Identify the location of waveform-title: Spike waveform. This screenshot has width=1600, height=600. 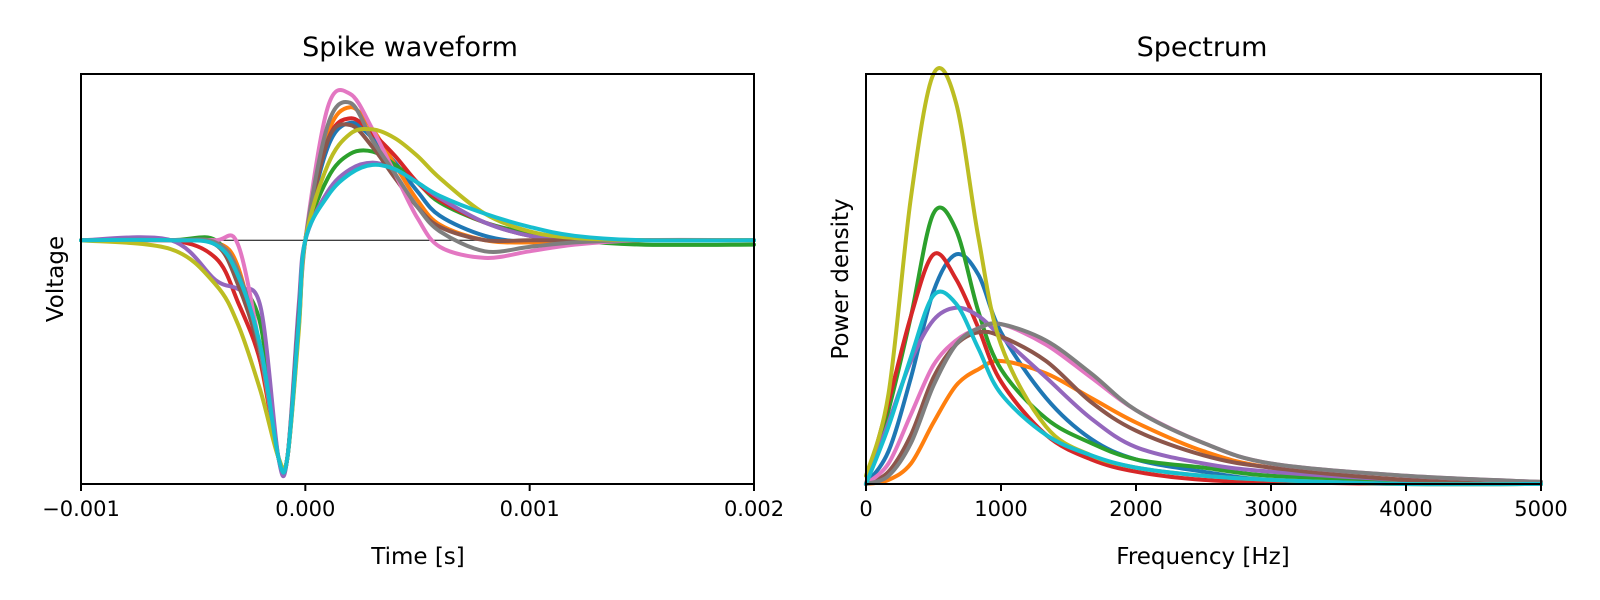
(410, 47).